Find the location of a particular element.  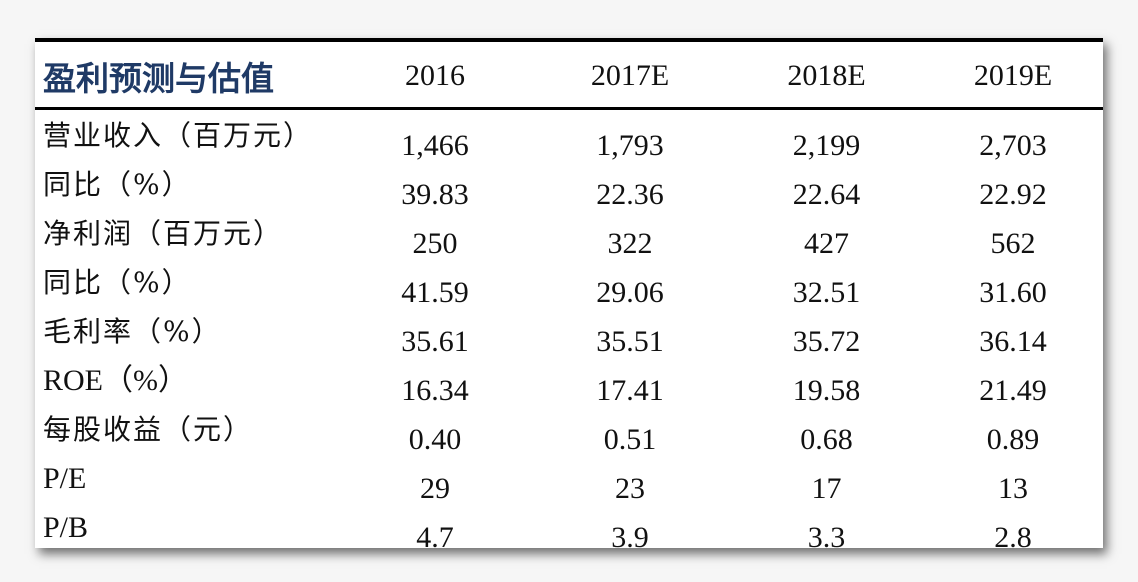

column-header-2016: 2016 is located at coordinates (435, 75).